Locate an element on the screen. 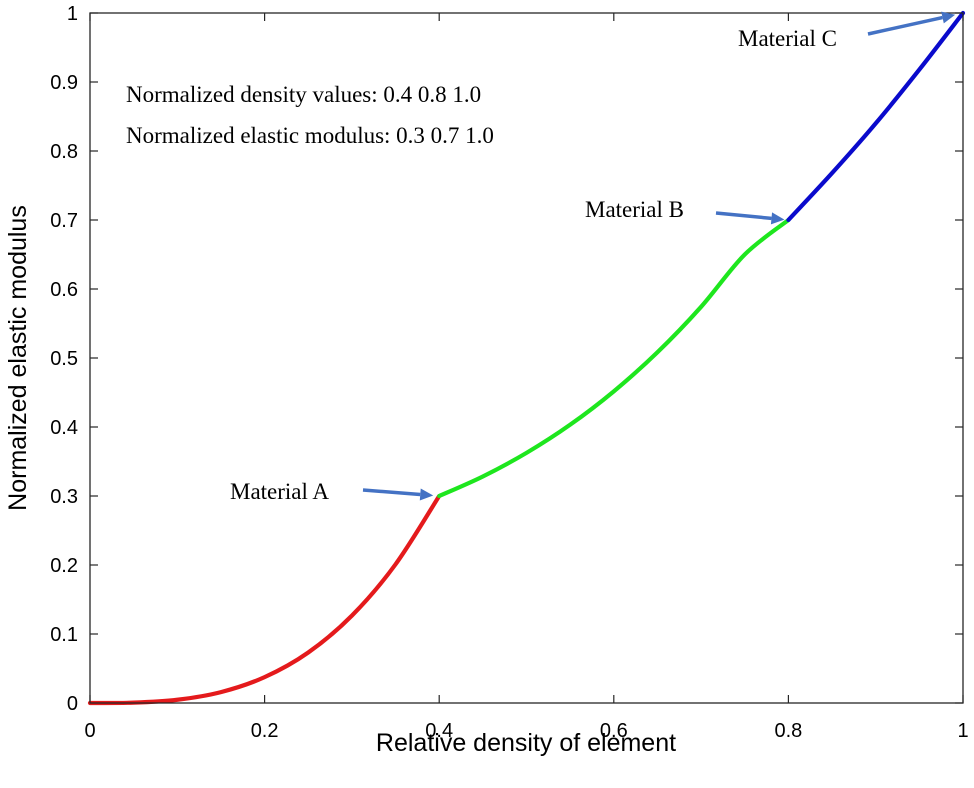  y-tick-label: 0.2 is located at coordinates (64, 566).